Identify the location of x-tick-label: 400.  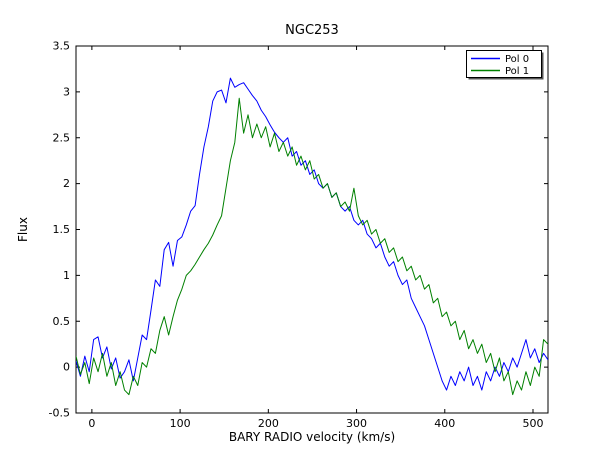
(444, 423).